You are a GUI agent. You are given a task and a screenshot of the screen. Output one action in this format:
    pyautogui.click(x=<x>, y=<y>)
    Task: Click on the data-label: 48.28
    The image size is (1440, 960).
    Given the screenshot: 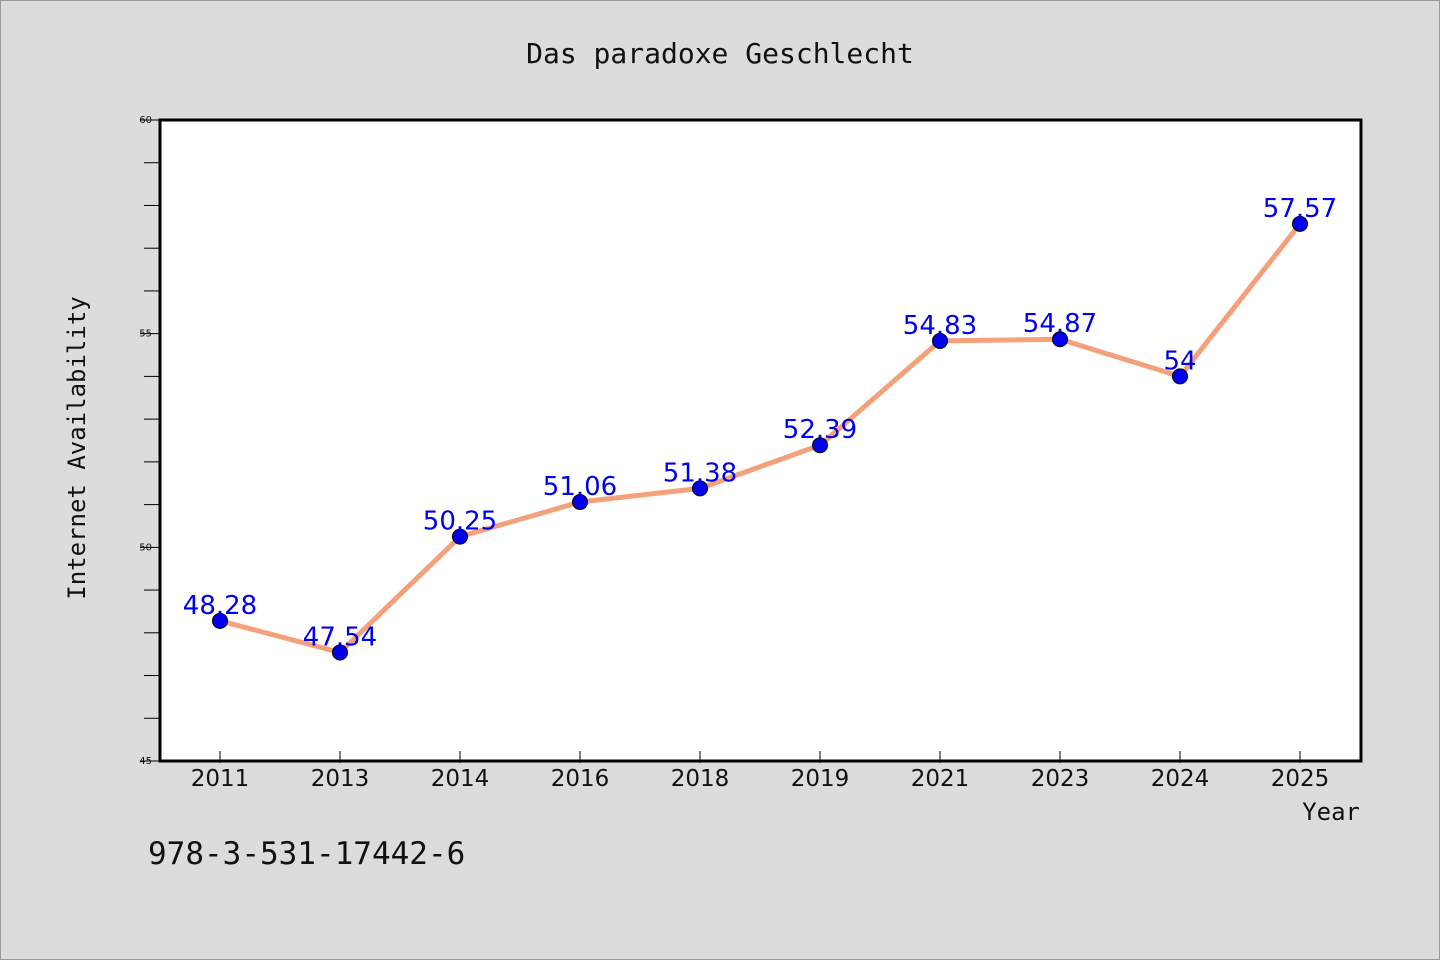 What is the action you would take?
    pyautogui.click(x=220, y=606)
    